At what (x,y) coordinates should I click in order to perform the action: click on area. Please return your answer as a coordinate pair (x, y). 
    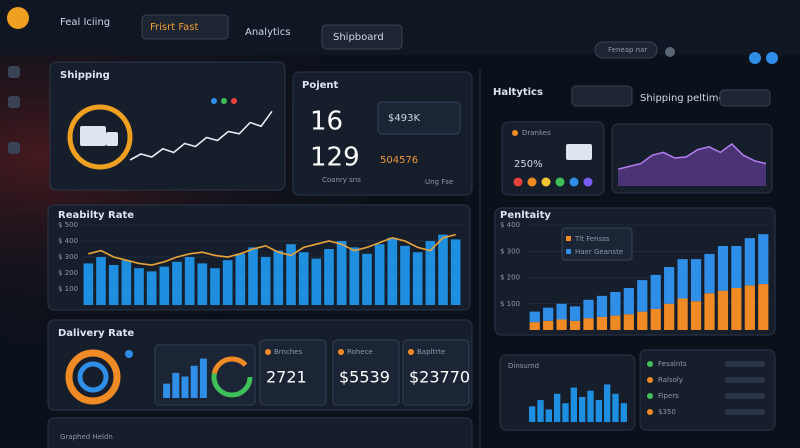
    Looking at the image, I should click on (692, 165).